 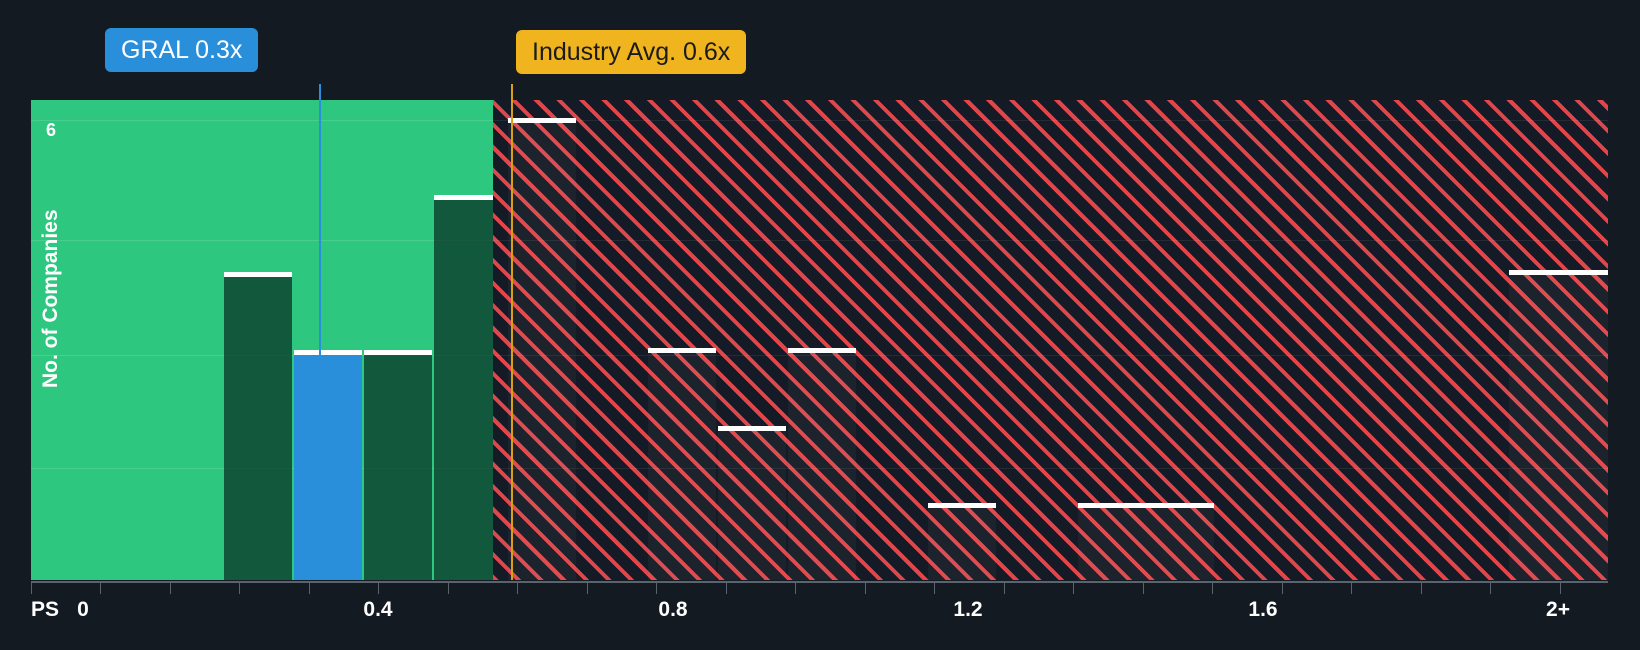 I want to click on x-axis-prefix-label: PS, so click(x=45, y=609).